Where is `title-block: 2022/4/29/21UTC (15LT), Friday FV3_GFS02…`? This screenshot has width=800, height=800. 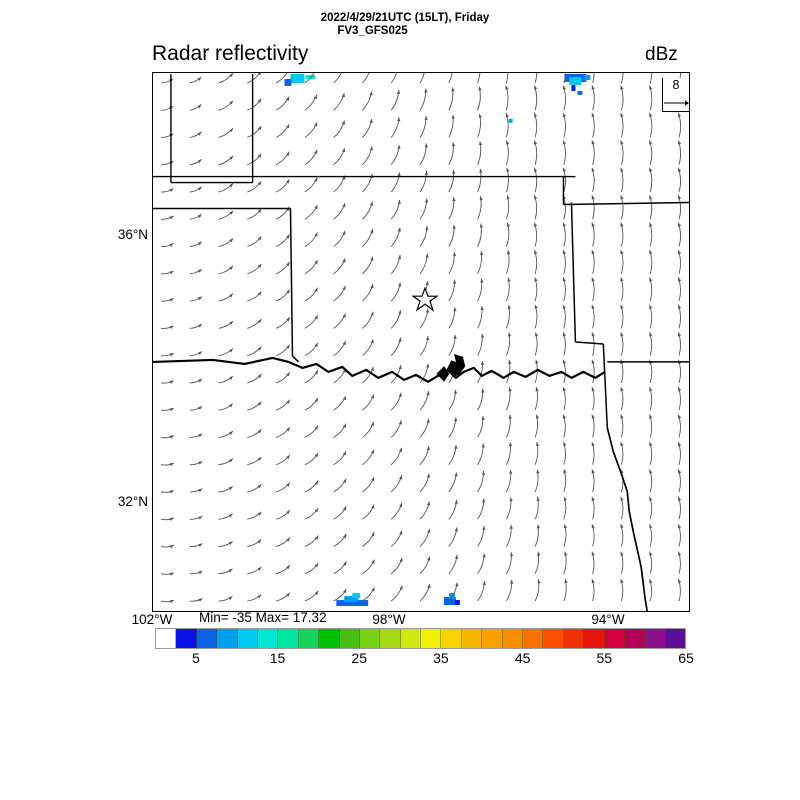 title-block: 2022/4/29/21UTC (15LT), Friday FV3_GFS02… is located at coordinates (400, 25).